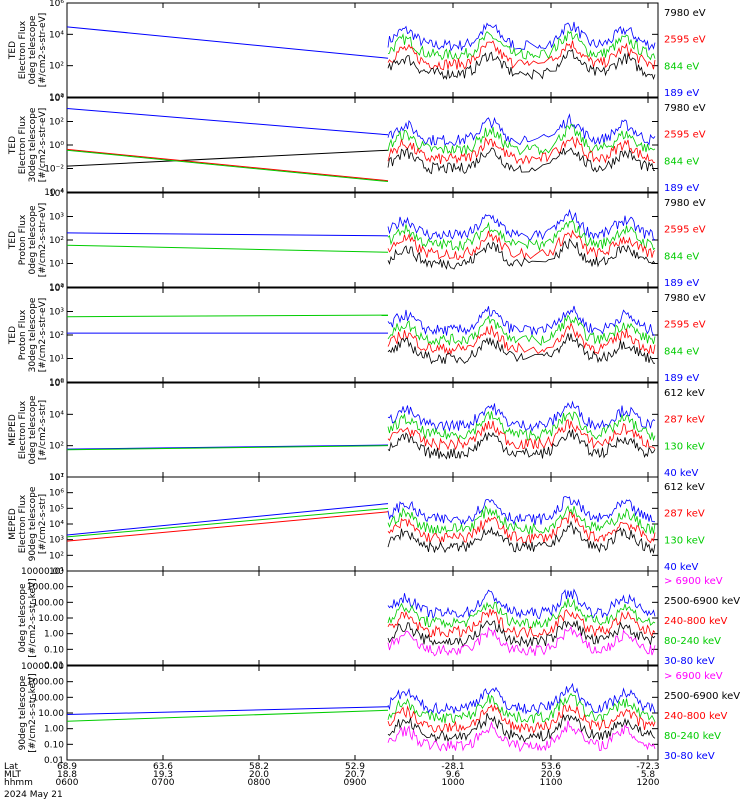 This screenshot has height=800, width=750. What do you see at coordinates (33, 144) in the screenshot?
I see `y-axis-label-line: 30deg telescope` at bounding box center [33, 144].